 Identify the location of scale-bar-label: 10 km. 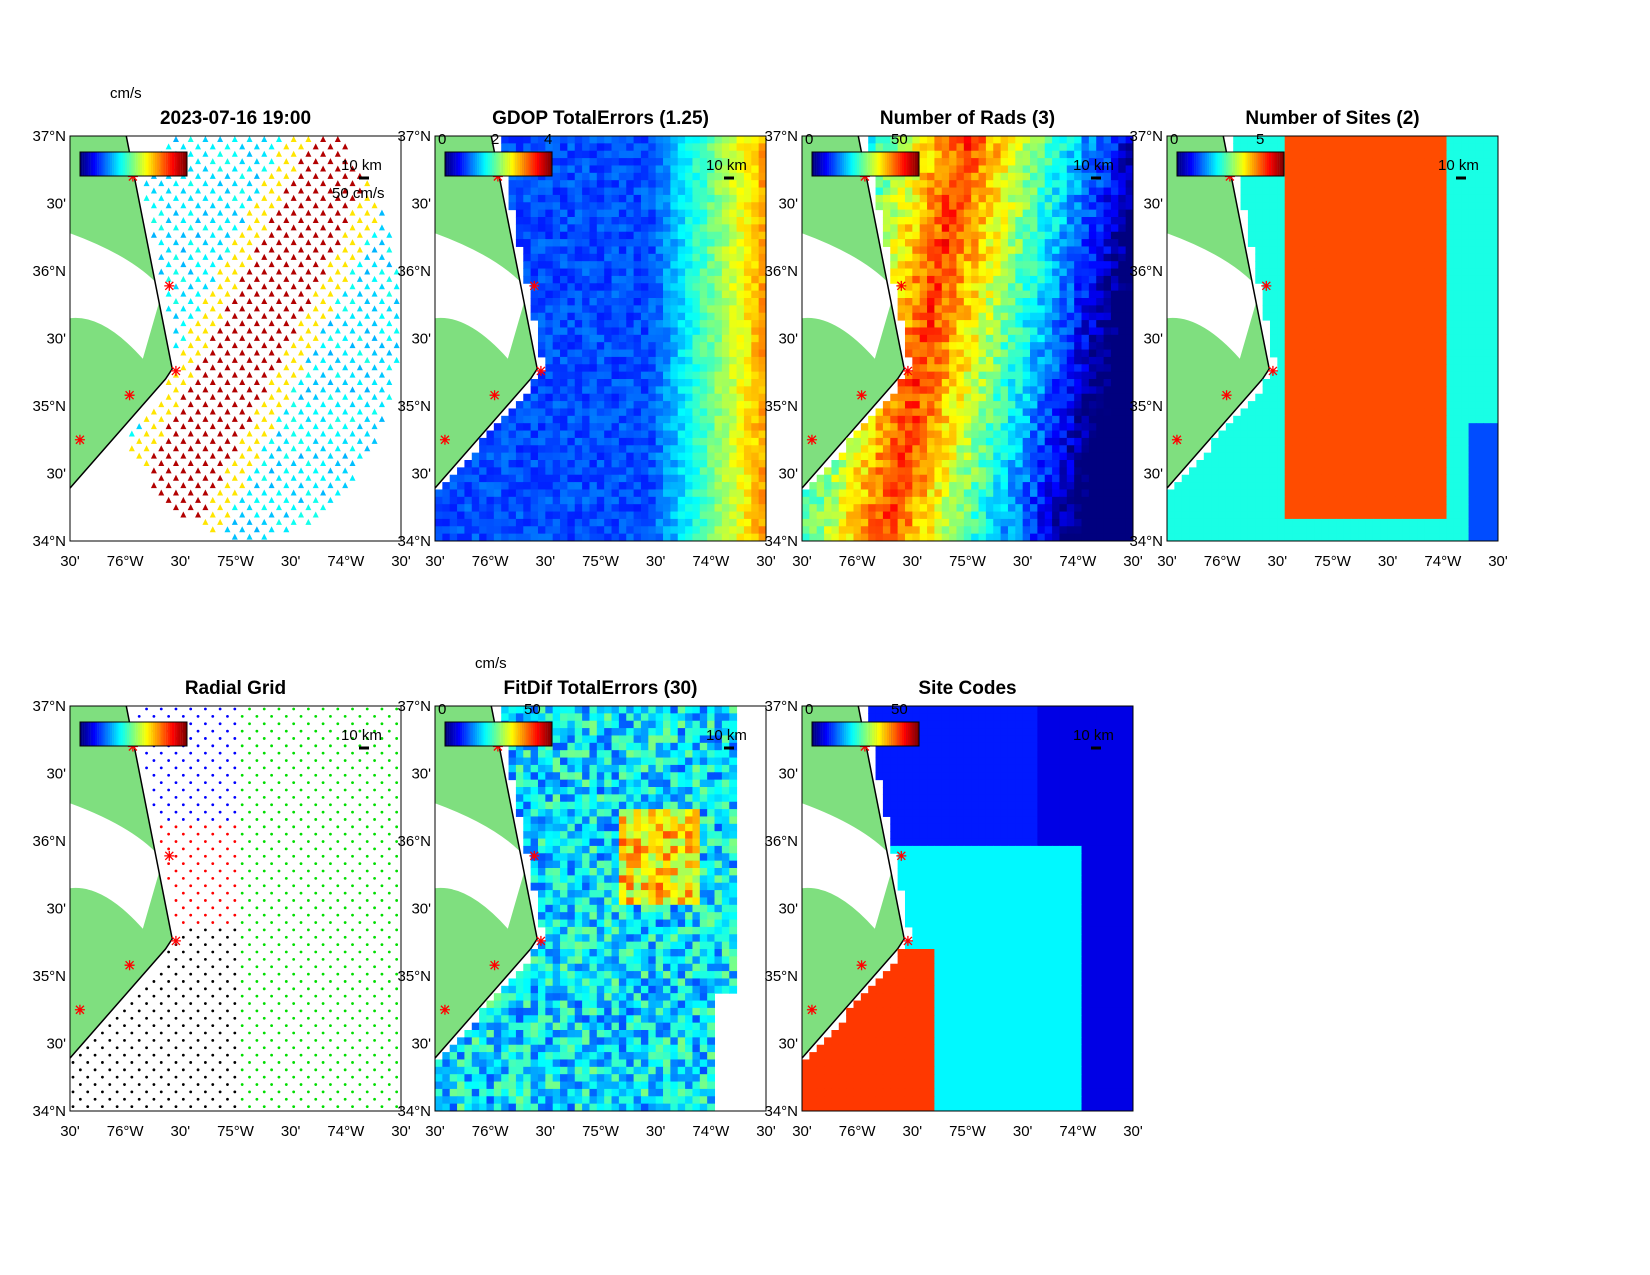
(1093, 165).